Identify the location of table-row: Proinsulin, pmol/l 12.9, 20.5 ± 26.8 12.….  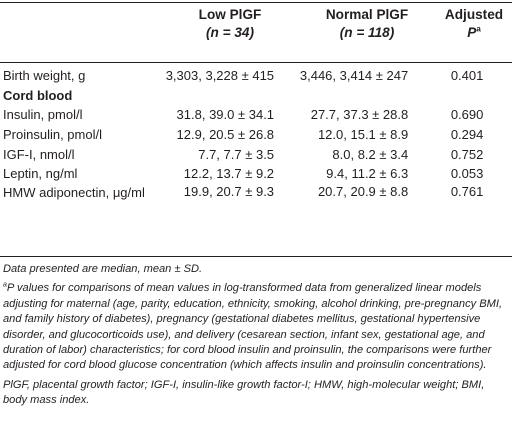
(256, 135).